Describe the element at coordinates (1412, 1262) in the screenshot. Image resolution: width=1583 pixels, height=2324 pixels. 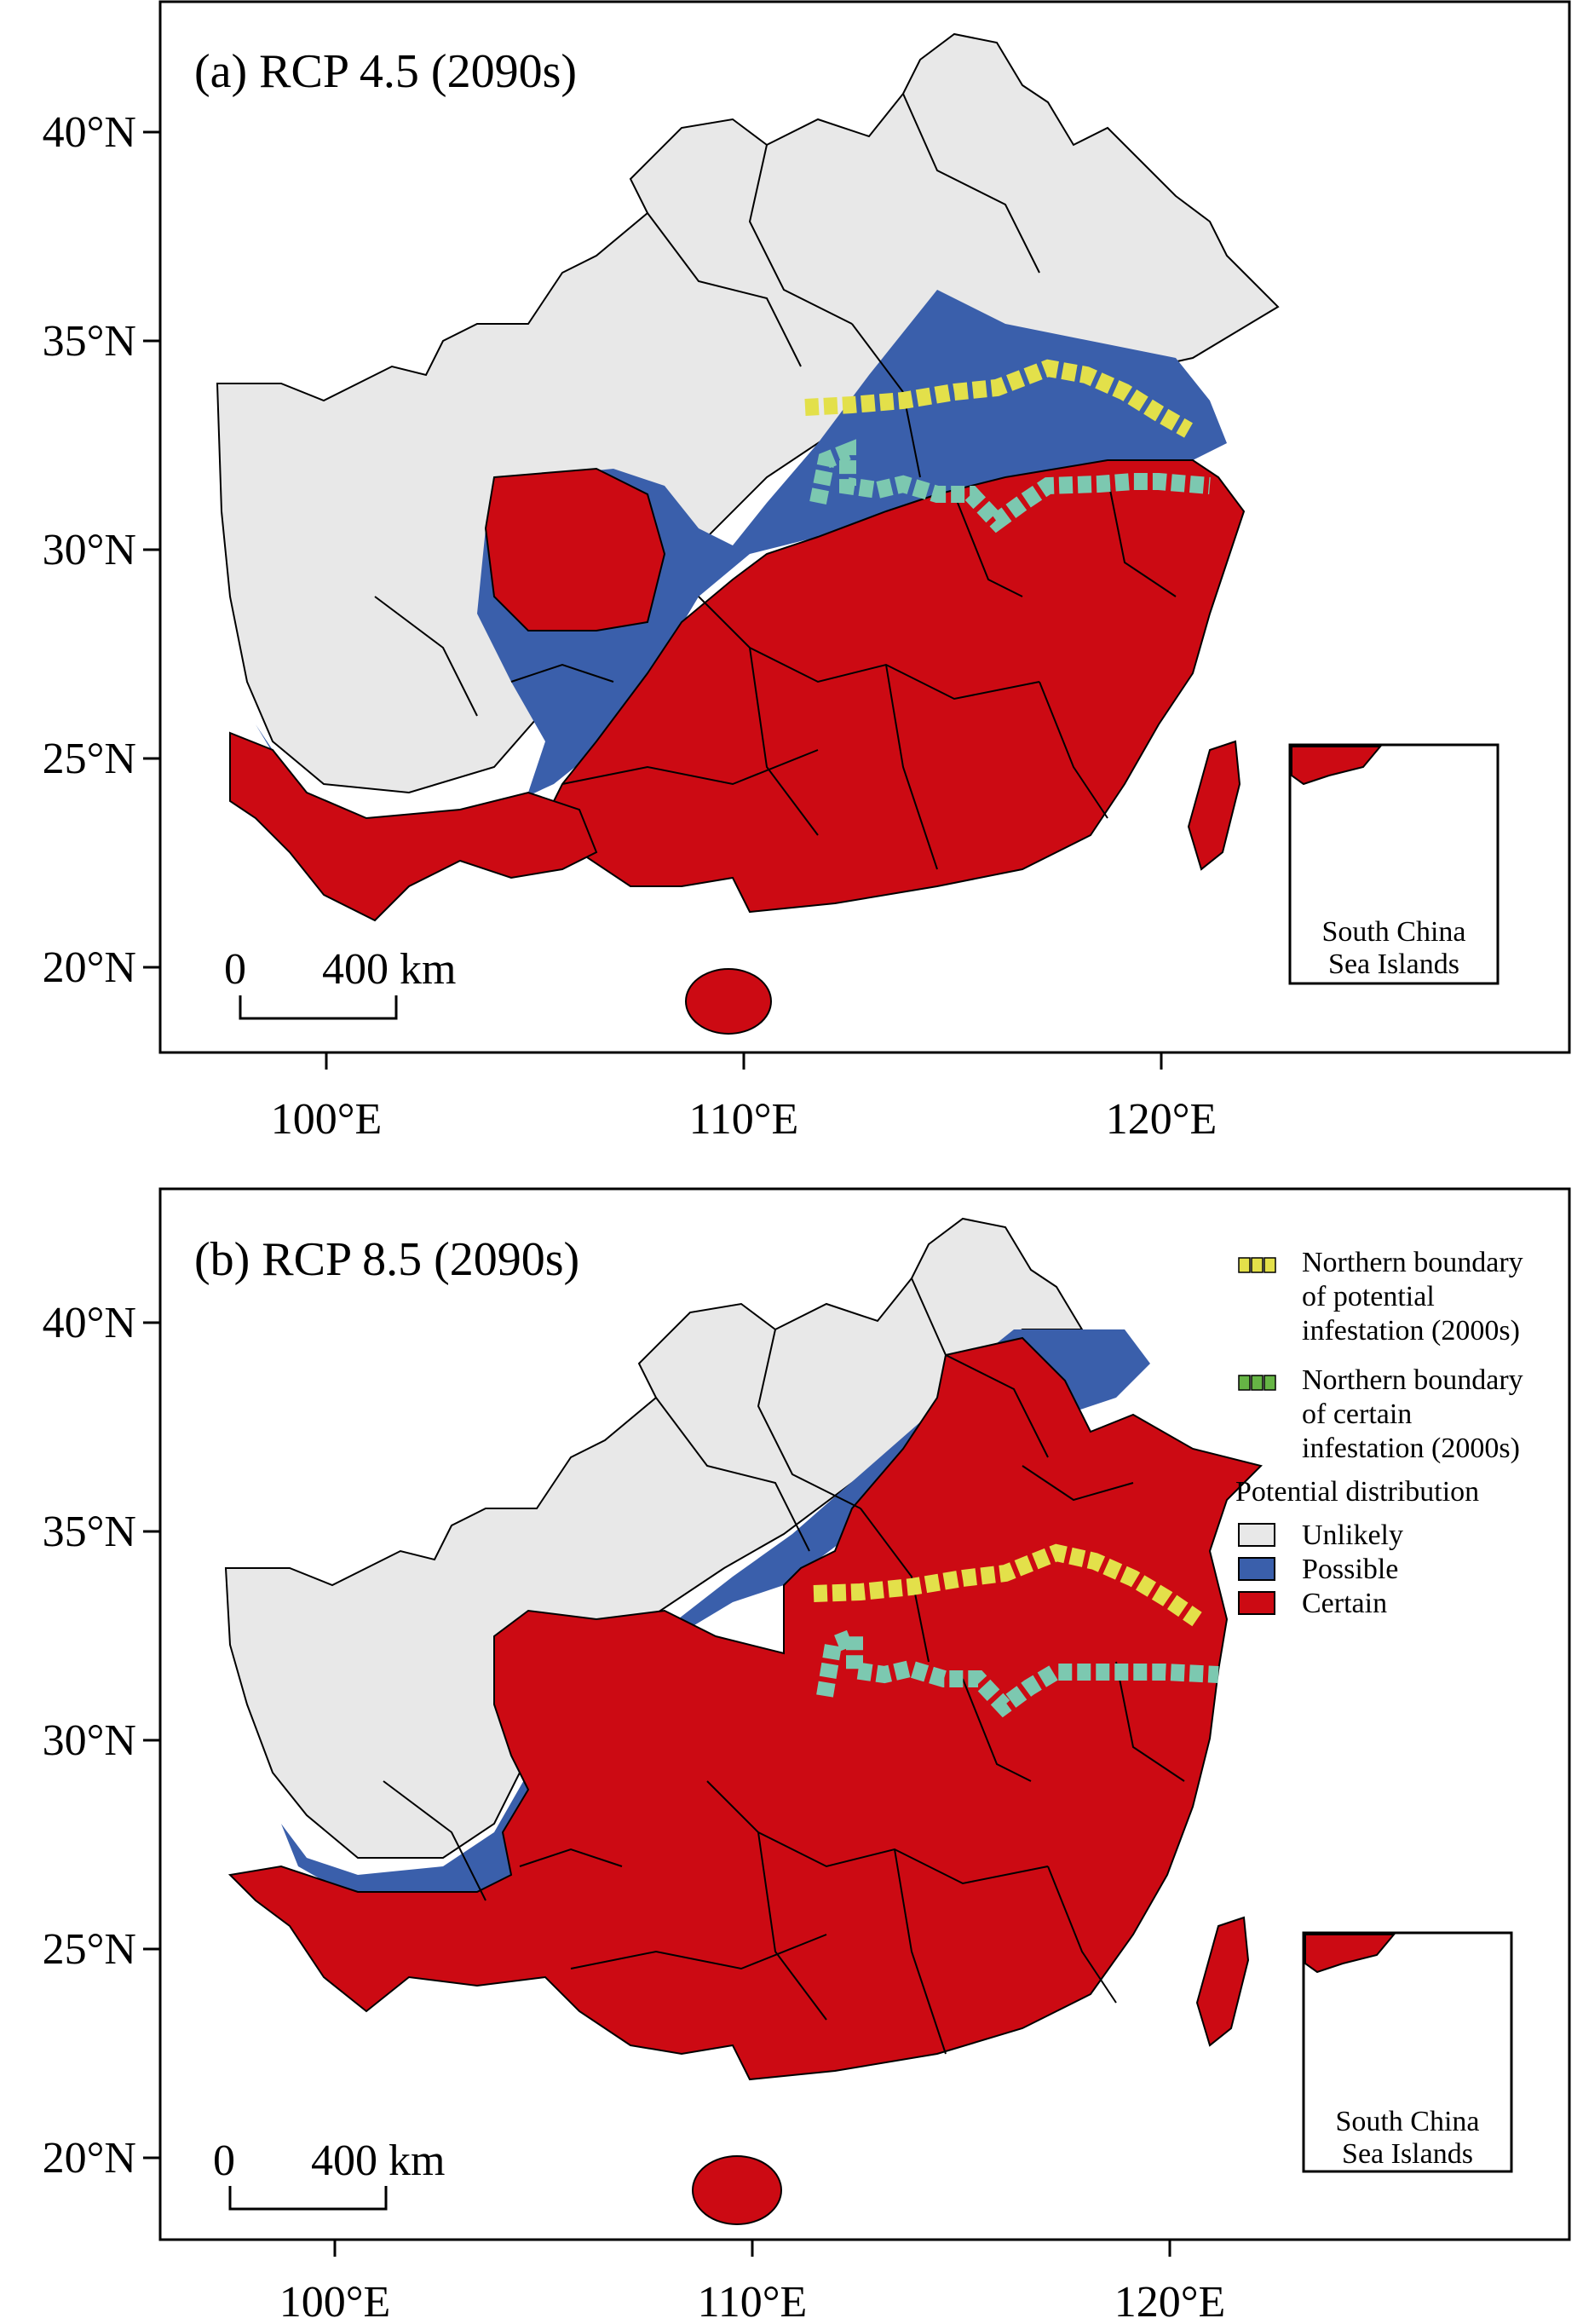
I see `legend-potential-boundary-line1: Northern boundary` at that location.